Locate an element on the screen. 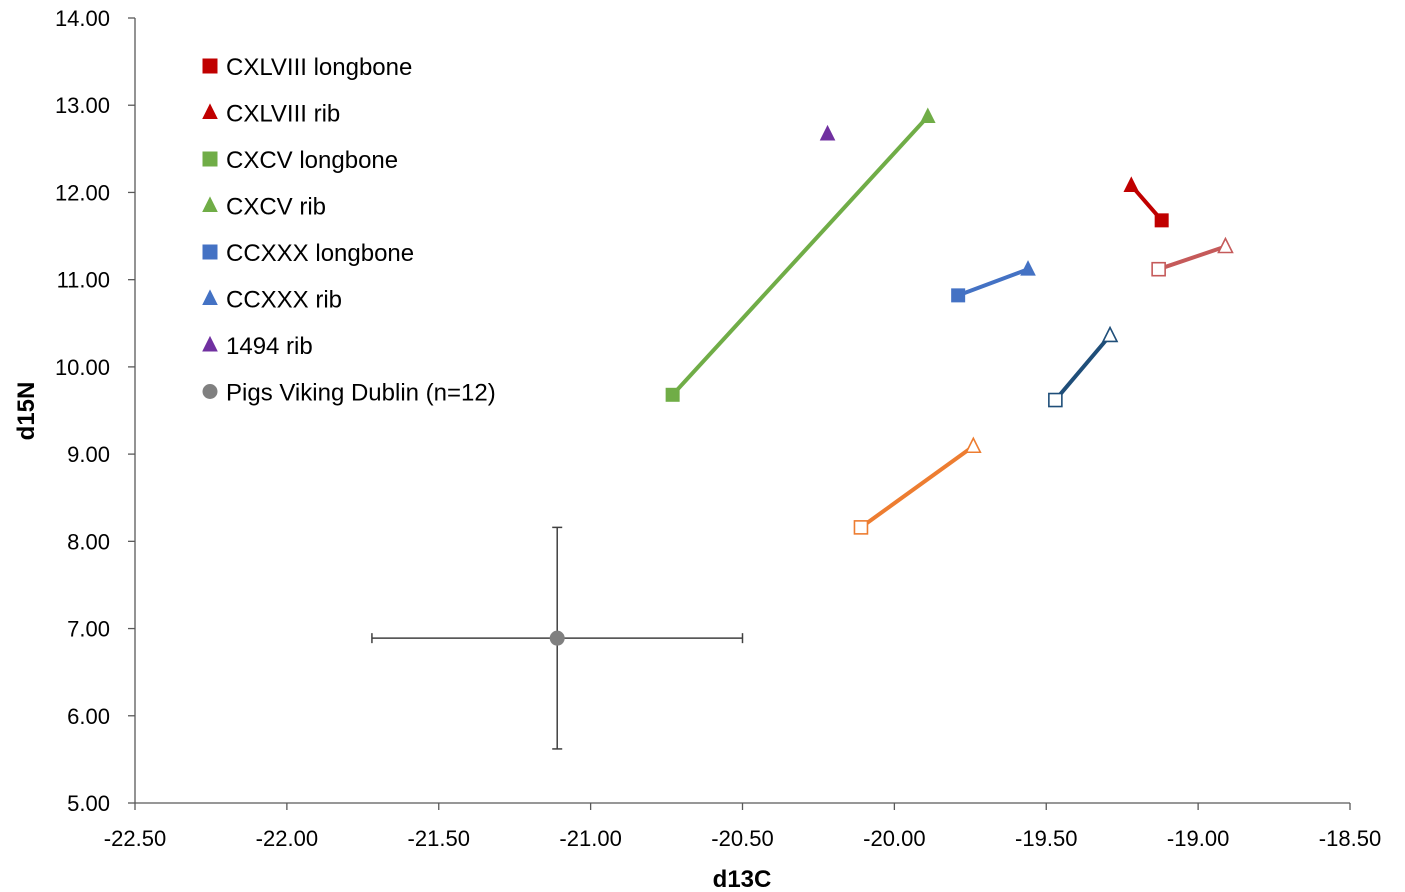 Image resolution: width=1405 pixels, height=892 pixels. y-axis-title: d15N is located at coordinates (26, 411).